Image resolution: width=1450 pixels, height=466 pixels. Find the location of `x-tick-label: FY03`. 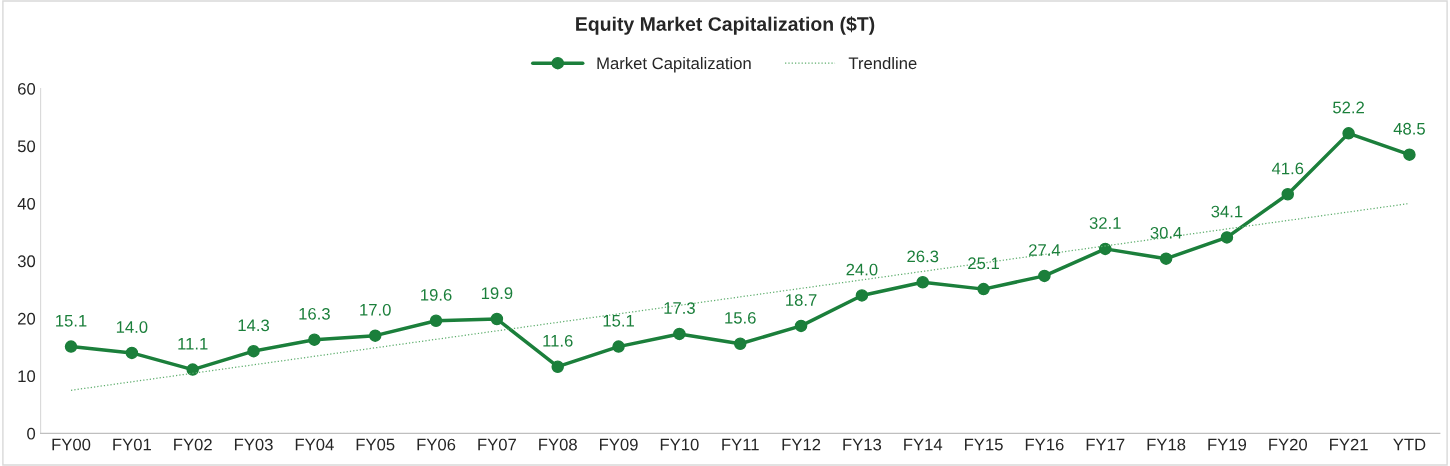

x-tick-label: FY03 is located at coordinates (253, 444).